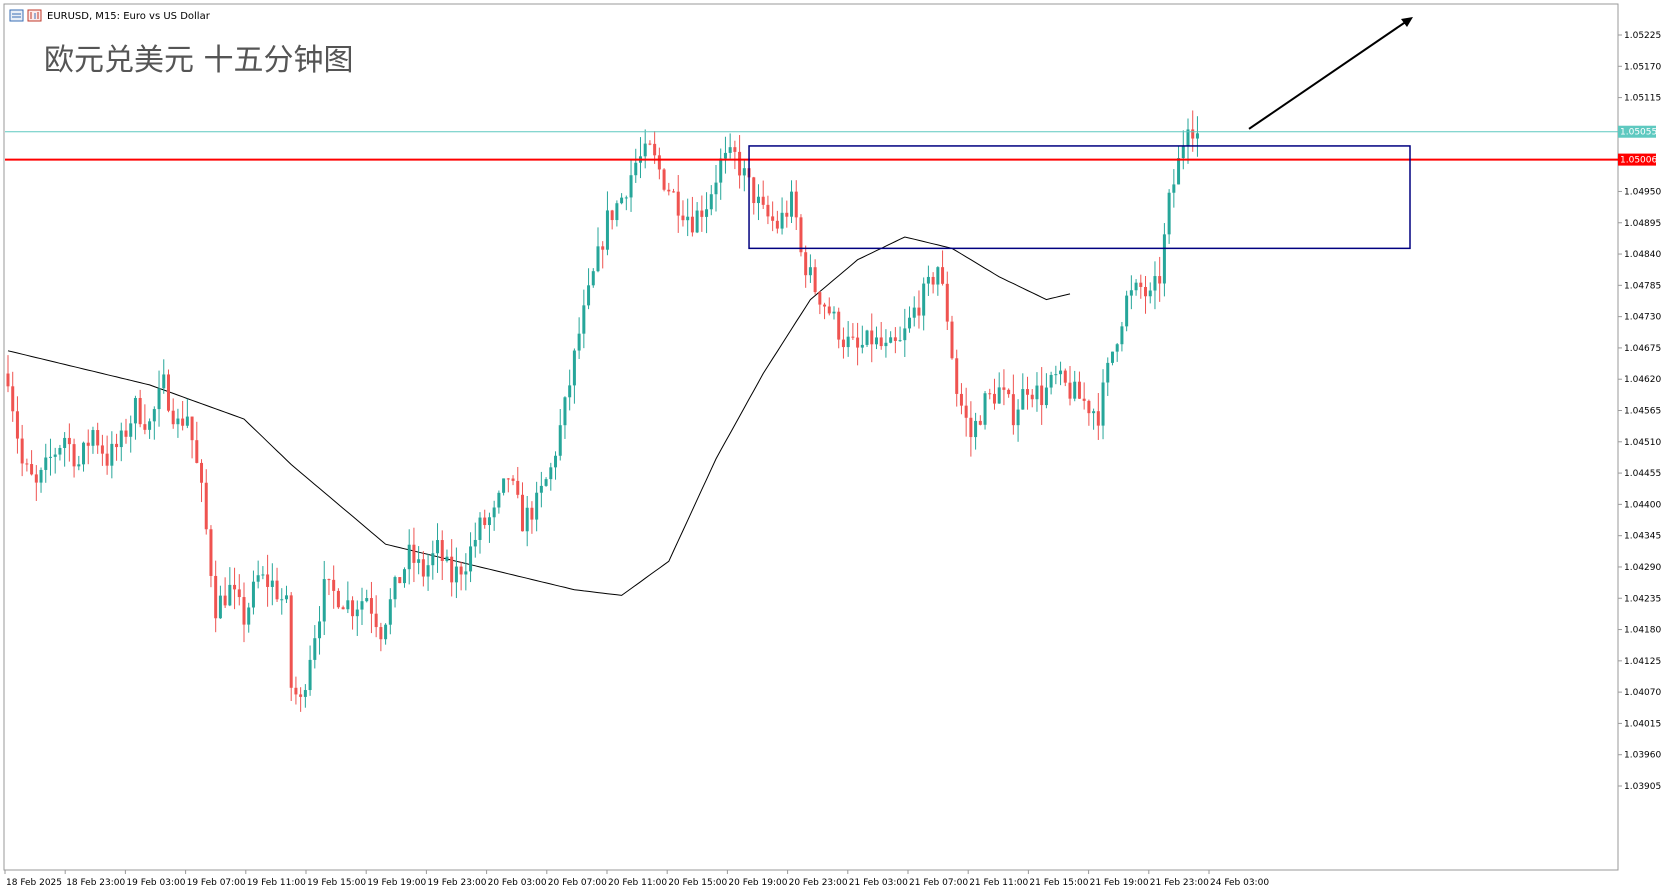  I want to click on y-tick-label: 1.05115, so click(1642, 99).